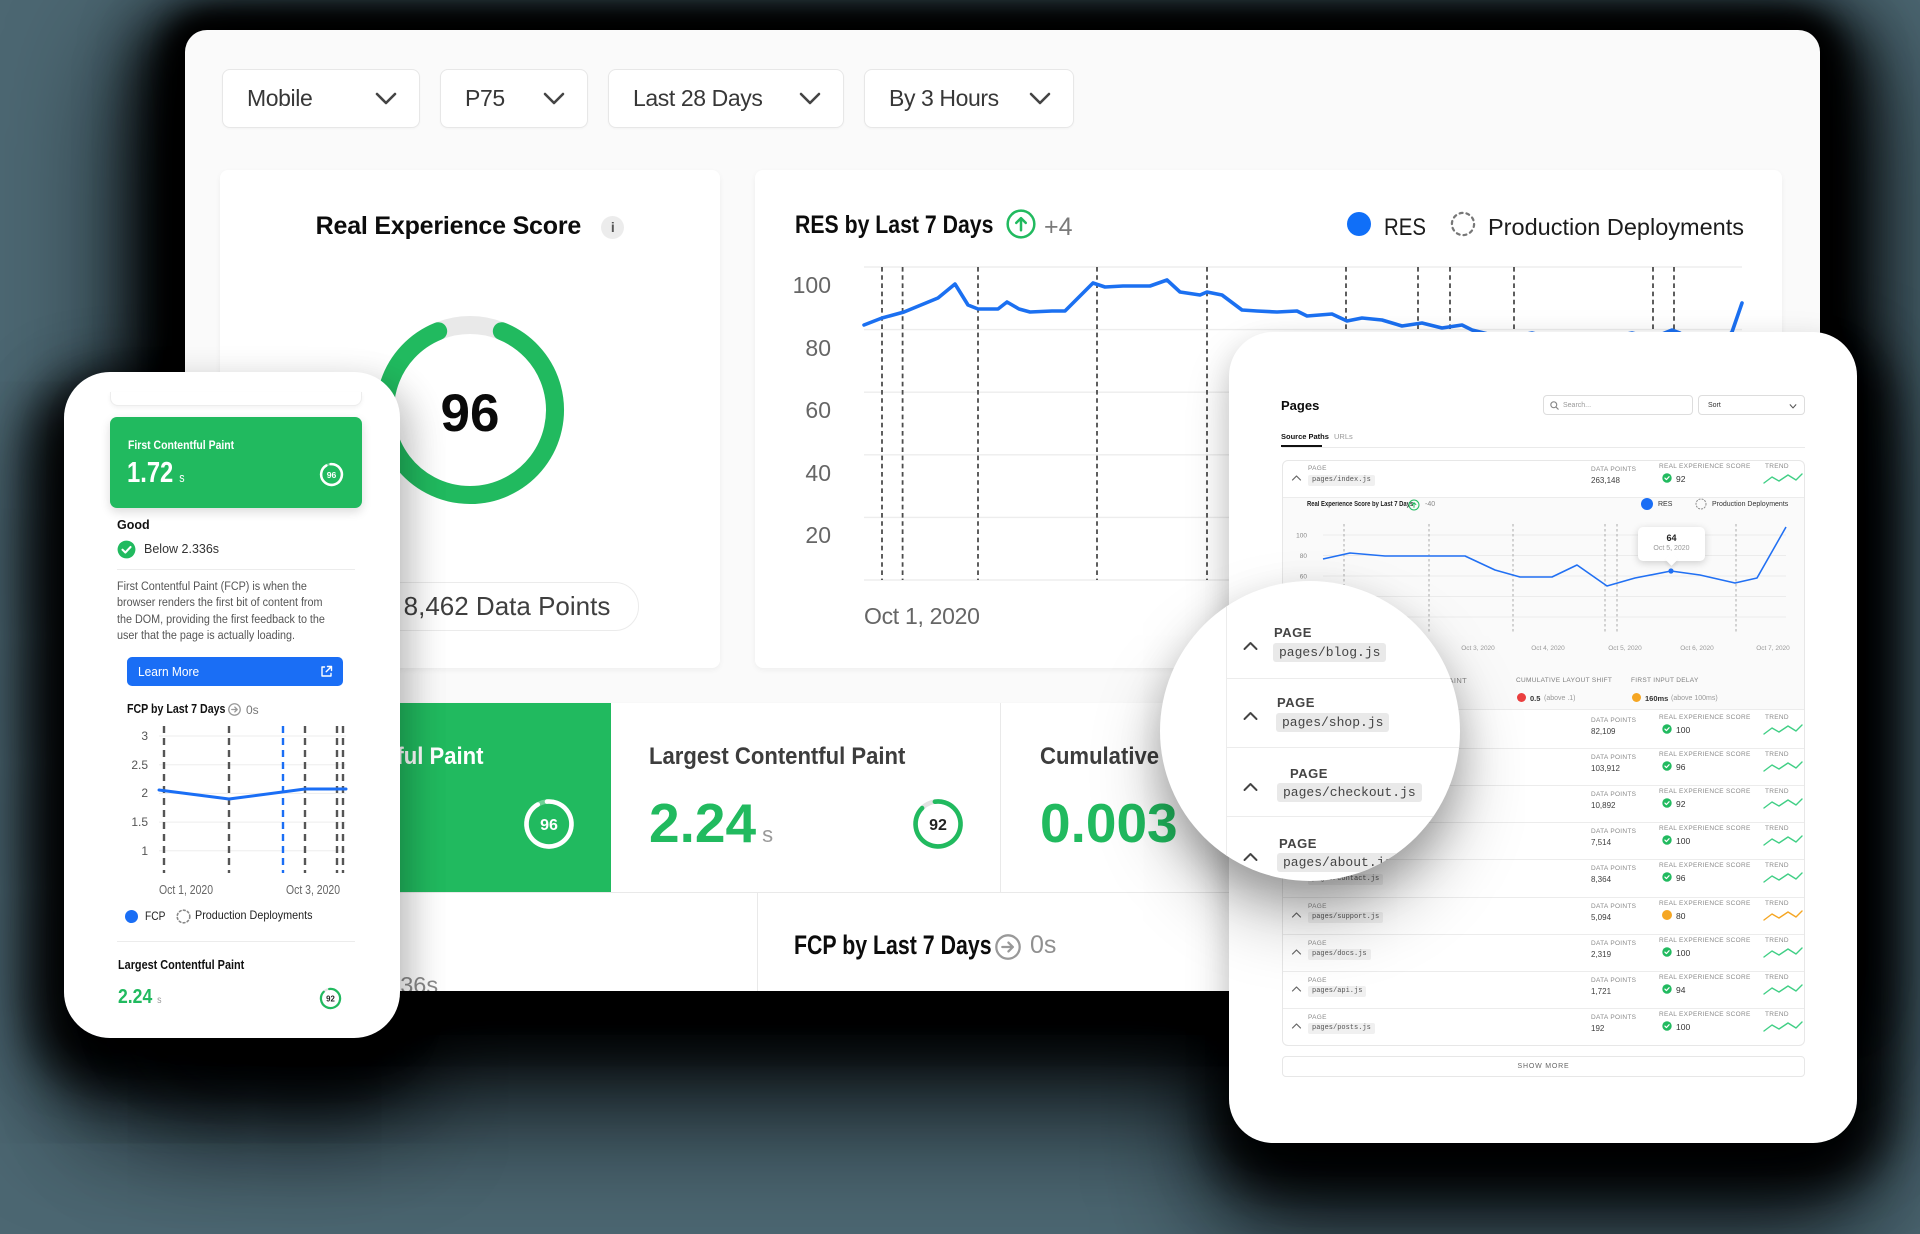 This screenshot has height=1234, width=1920. I want to click on svg-text: Oct 7, 2020, so click(1773, 648).